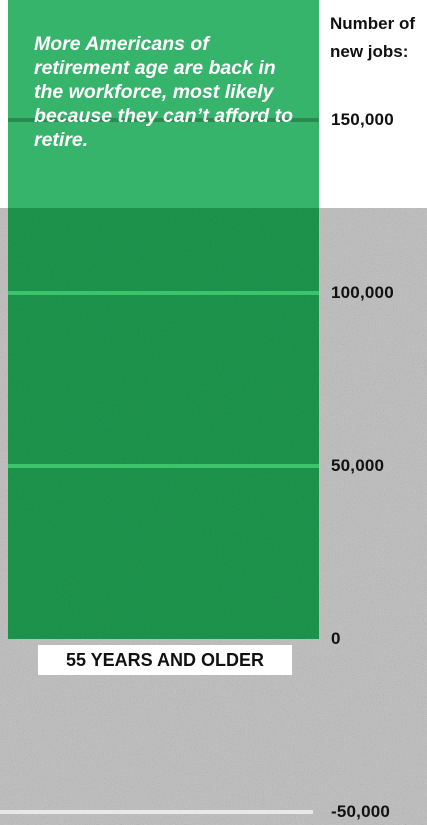  What do you see at coordinates (361, 811) in the screenshot?
I see `y-tick-label: -50,000` at bounding box center [361, 811].